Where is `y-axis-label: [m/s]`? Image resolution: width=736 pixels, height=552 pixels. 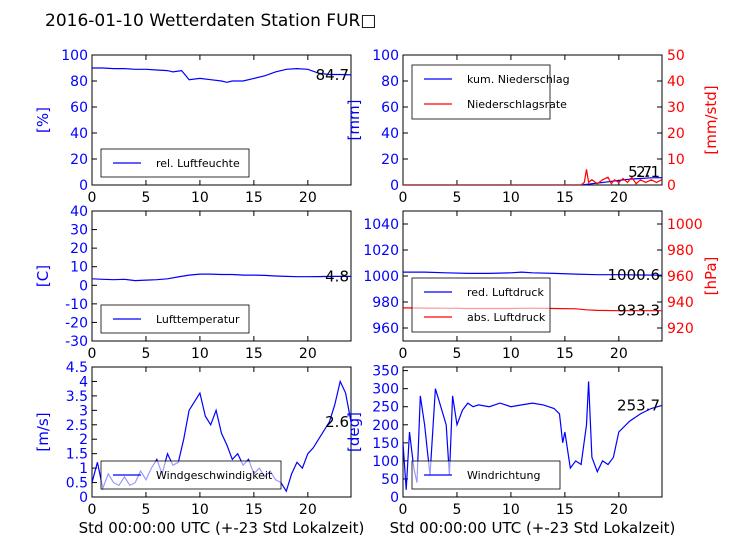 y-axis-label: [m/s] is located at coordinates (43, 431).